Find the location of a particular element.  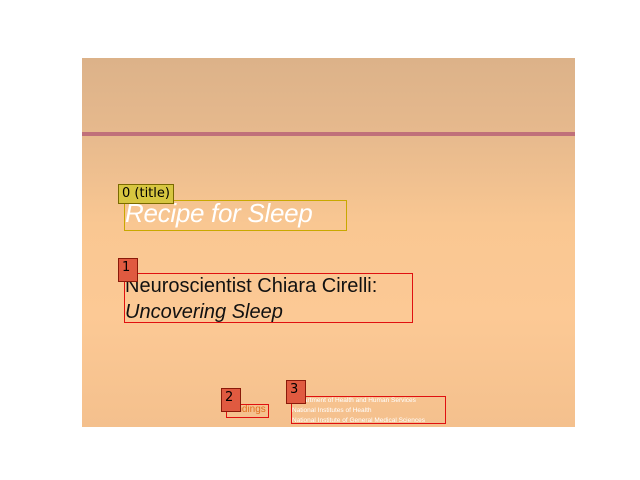

subtitle-line-2: Uncovering Sleep is located at coordinates (204, 312).